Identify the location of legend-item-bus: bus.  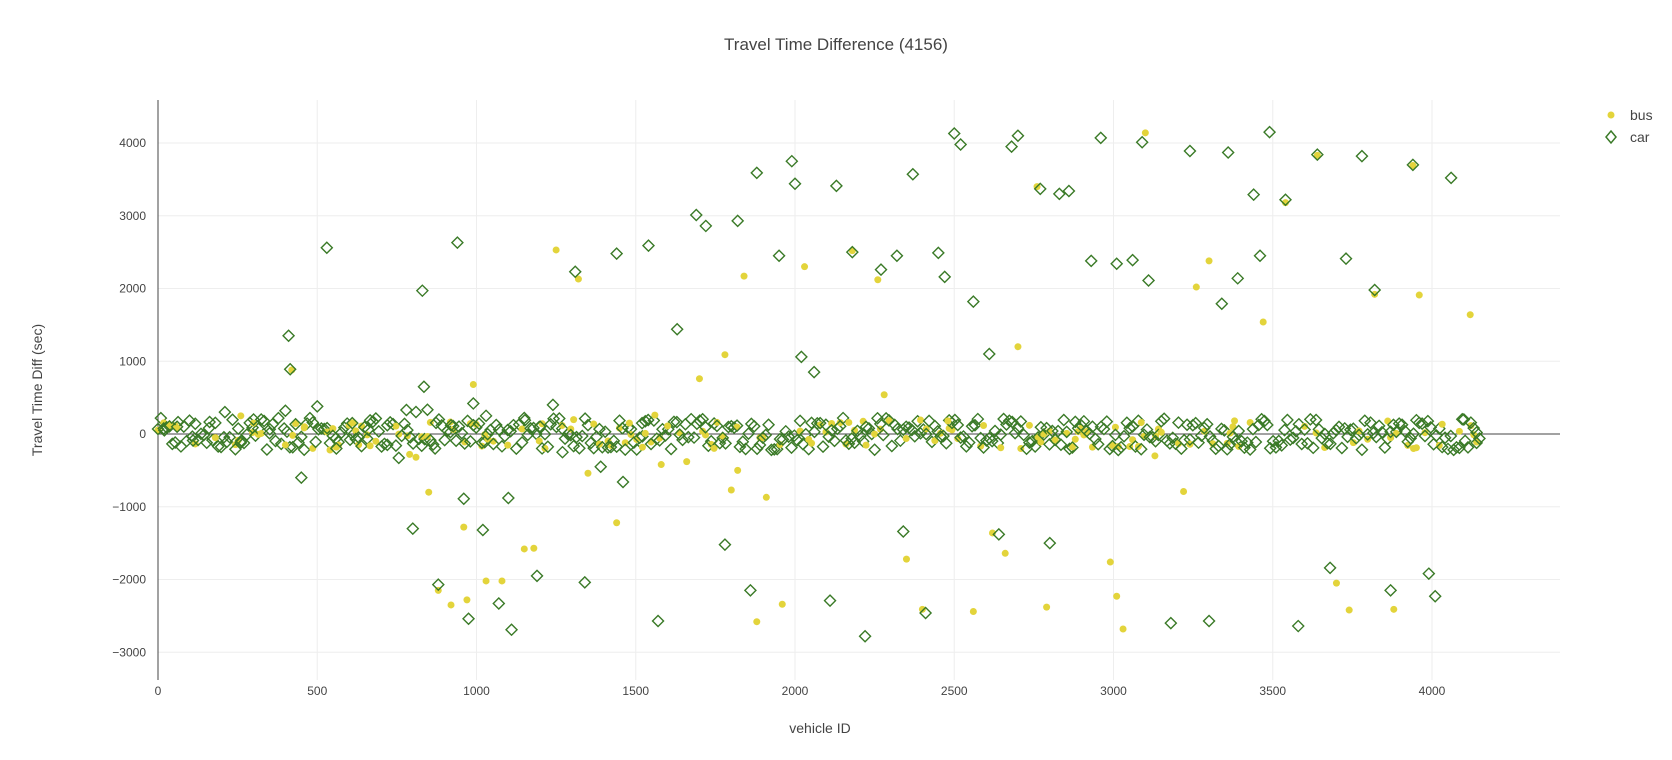
(1630, 115).